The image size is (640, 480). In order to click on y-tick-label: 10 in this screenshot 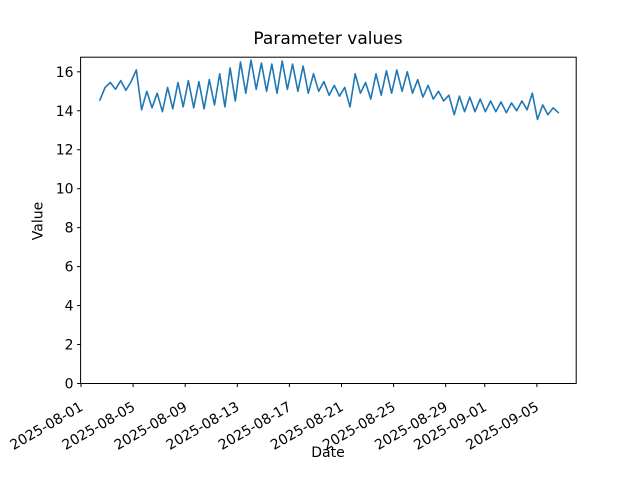, I will do `click(65, 190)`.